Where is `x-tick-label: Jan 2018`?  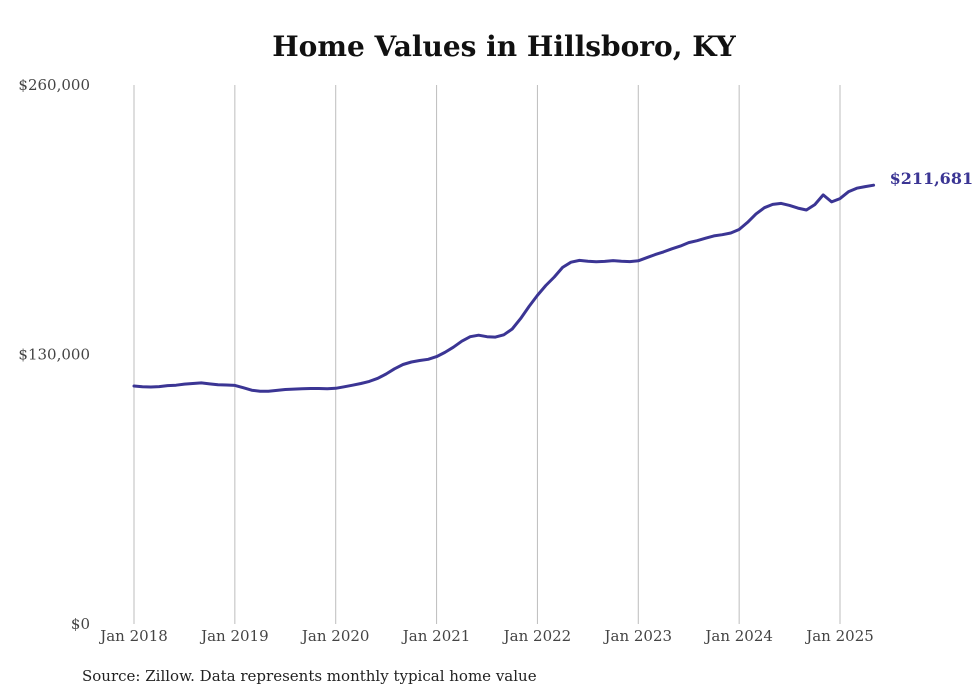 x-tick-label: Jan 2018 is located at coordinates (133, 636).